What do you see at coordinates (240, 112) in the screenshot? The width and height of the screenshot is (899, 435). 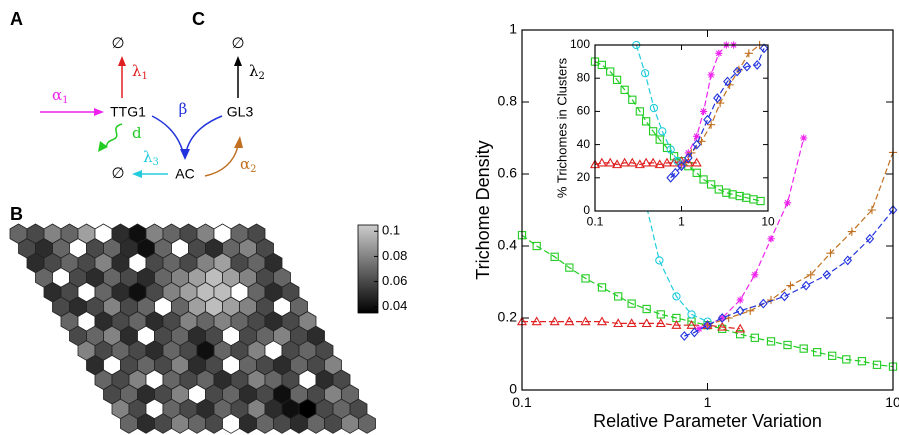 I see `node: GL3` at bounding box center [240, 112].